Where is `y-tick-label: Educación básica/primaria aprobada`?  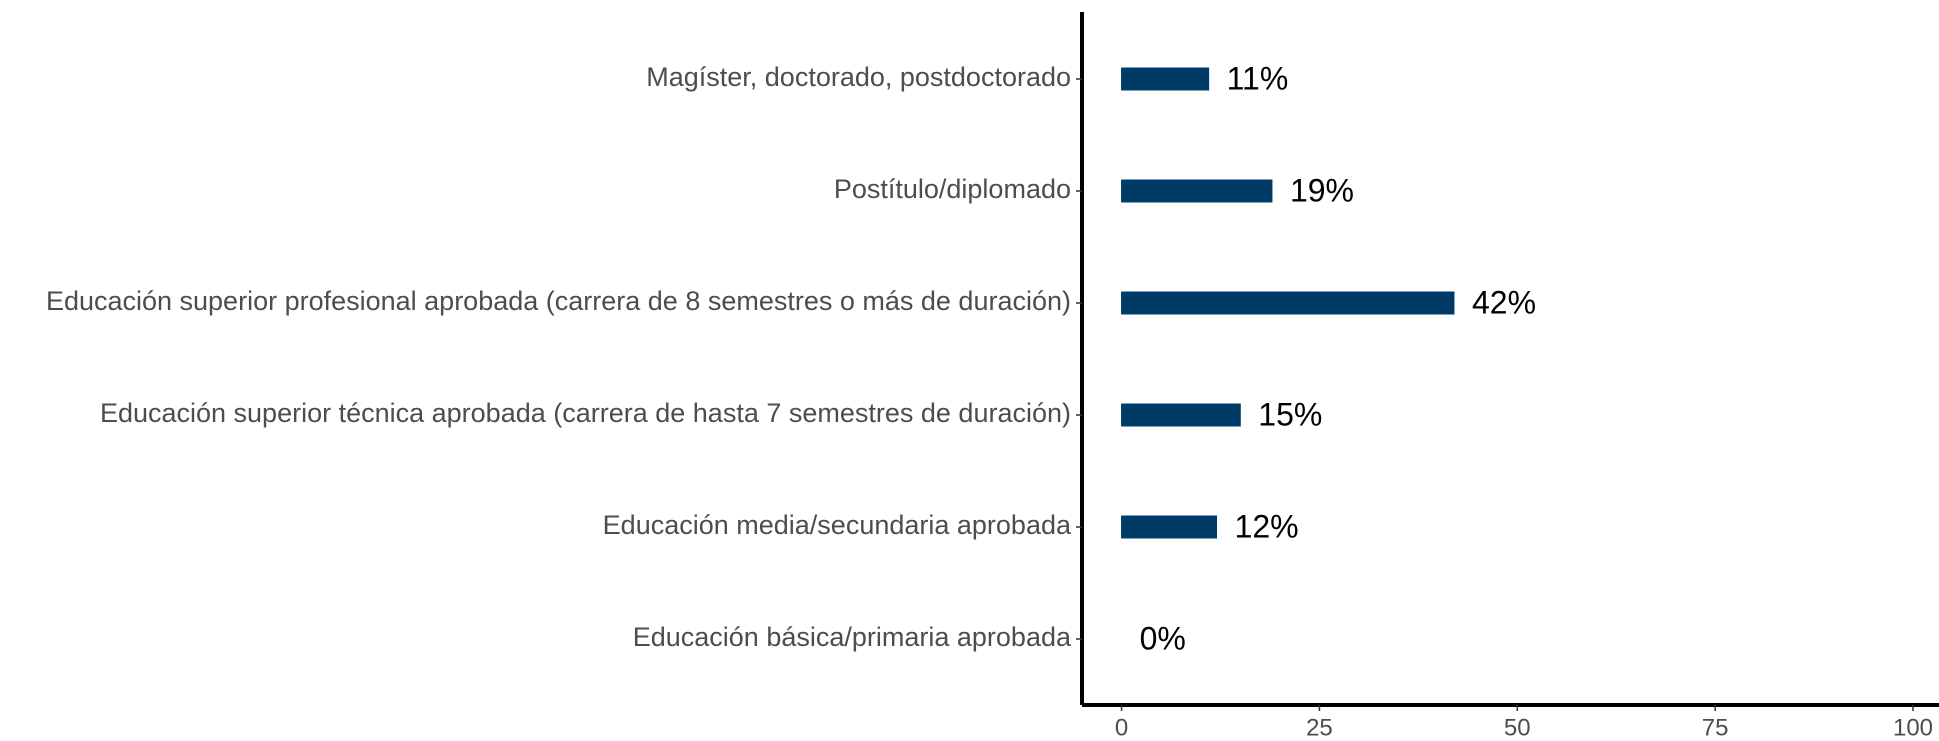
y-tick-label: Educación básica/primaria aprobada is located at coordinates (852, 637).